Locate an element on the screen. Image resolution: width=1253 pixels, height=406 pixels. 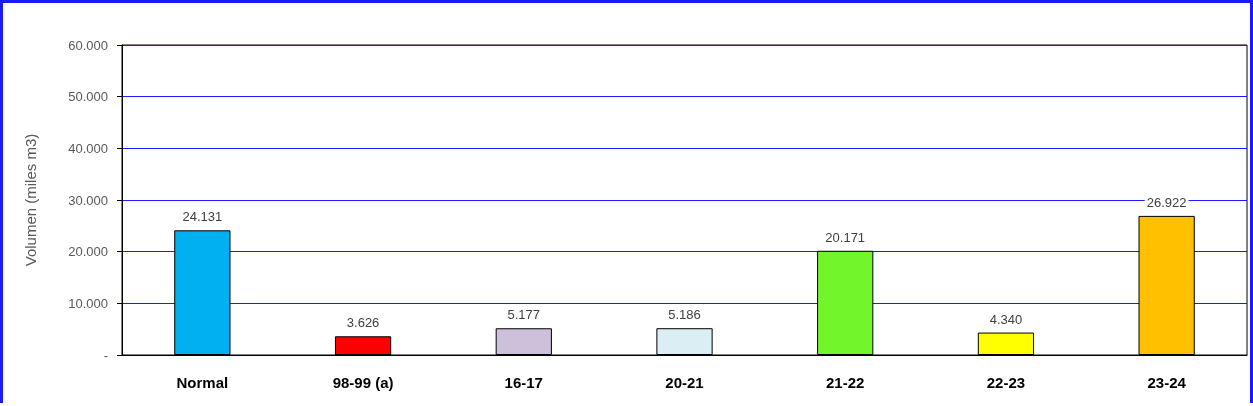
data-label: 5.177 is located at coordinates (524, 315).